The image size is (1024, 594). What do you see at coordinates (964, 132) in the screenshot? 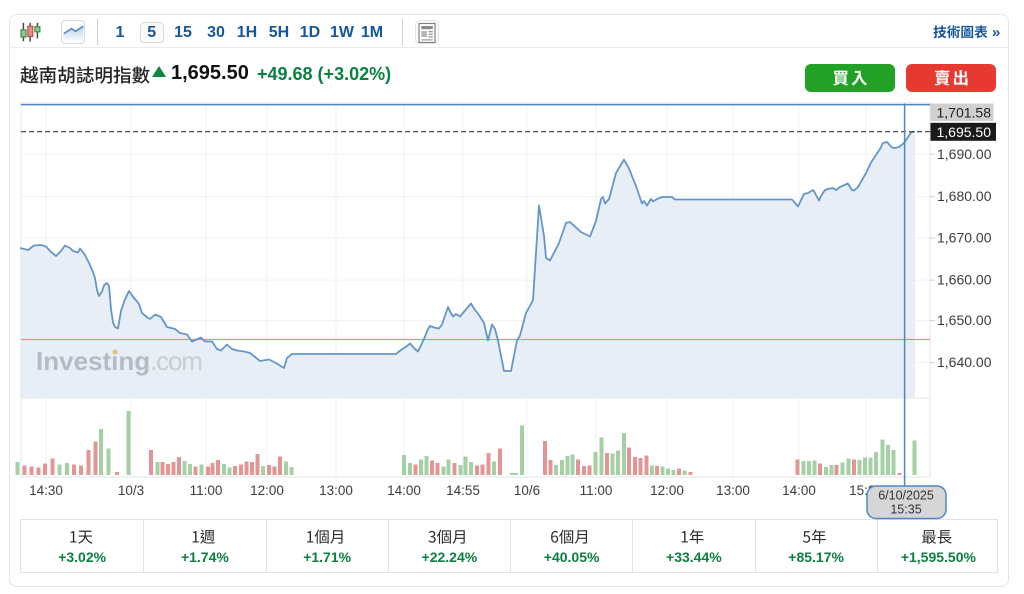
I see `svg-text: 1,695.50` at bounding box center [964, 132].